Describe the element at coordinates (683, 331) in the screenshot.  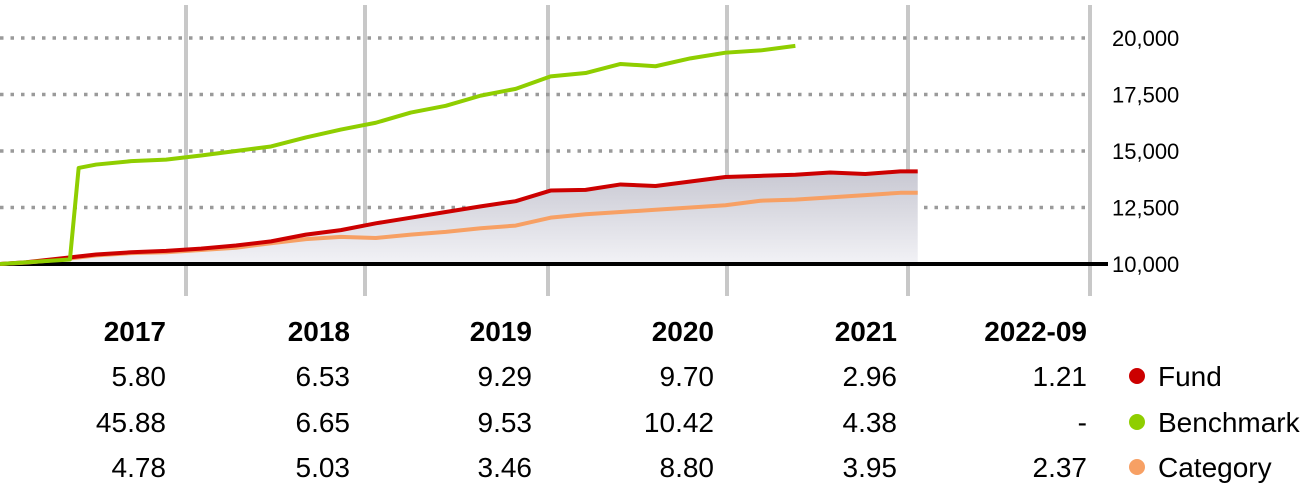
I see `column-header: 2020` at that location.